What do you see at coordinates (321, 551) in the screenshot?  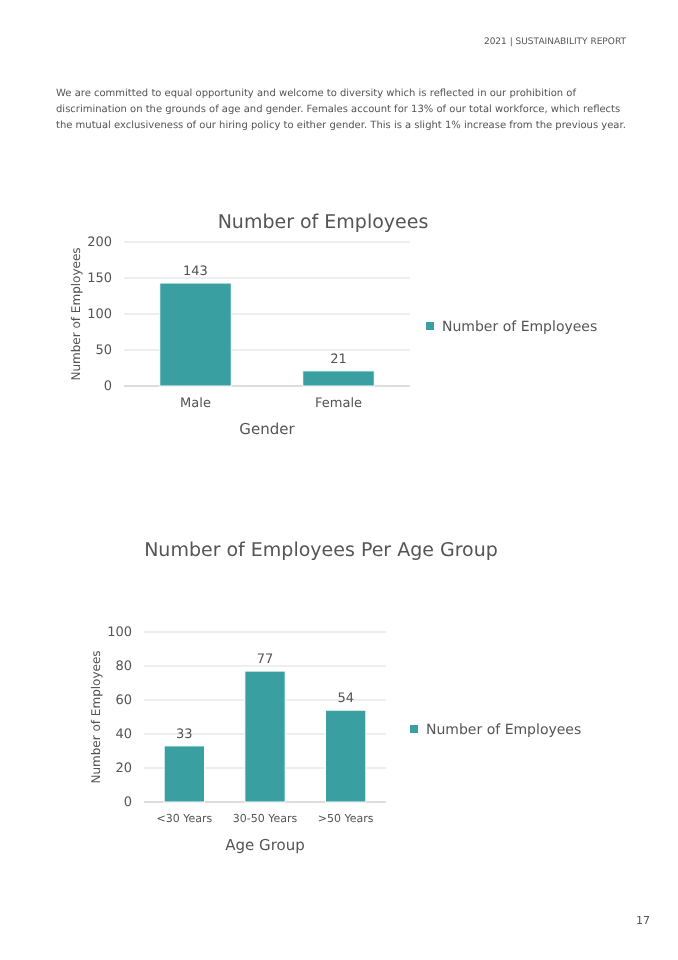 I see `chart-title: Number of Employees Per Age Group` at bounding box center [321, 551].